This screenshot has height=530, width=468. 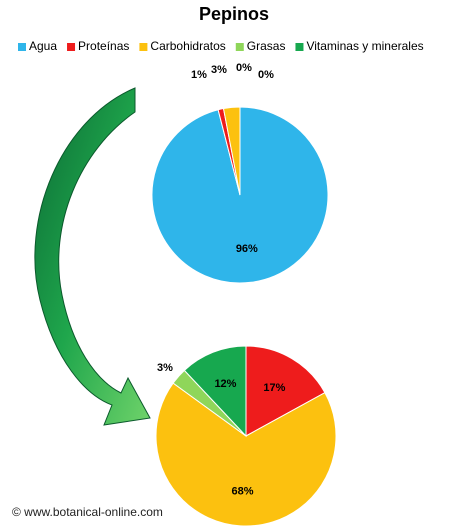 I want to click on data-label: 68%, so click(x=242, y=492).